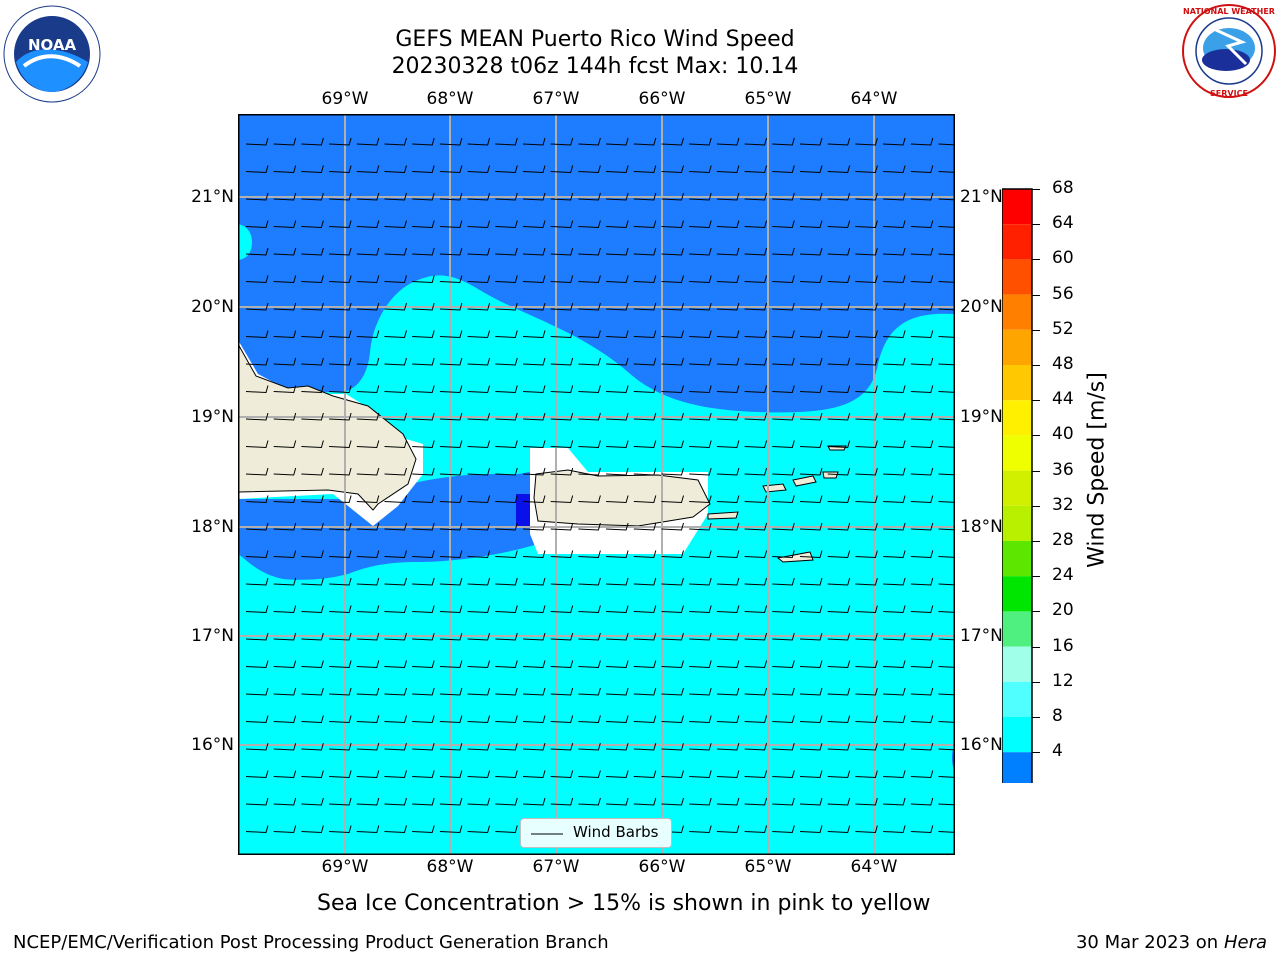 This screenshot has height=960, width=1280. Describe the element at coordinates (1063, 188) in the screenshot. I see `colorbar-tick-label: 68` at that location.